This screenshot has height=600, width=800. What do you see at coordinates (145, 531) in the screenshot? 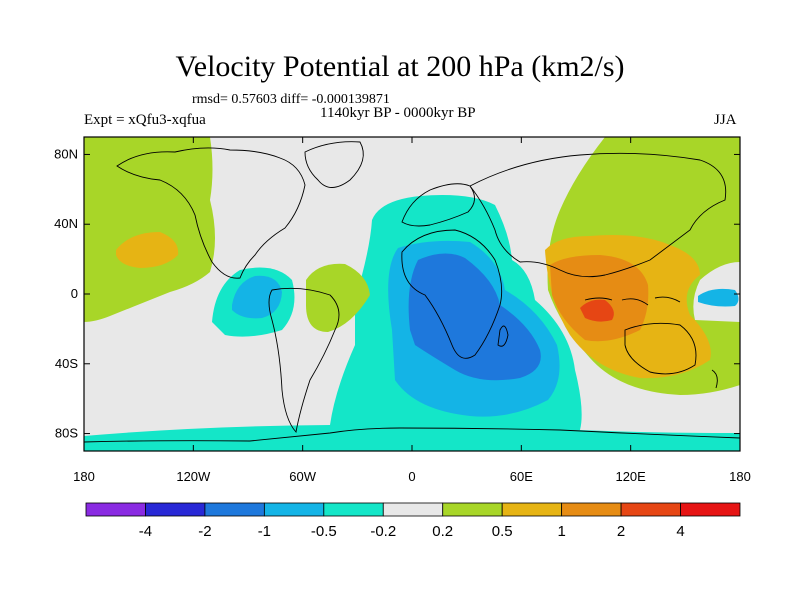
I see `colorbar-label: -4` at bounding box center [145, 531].